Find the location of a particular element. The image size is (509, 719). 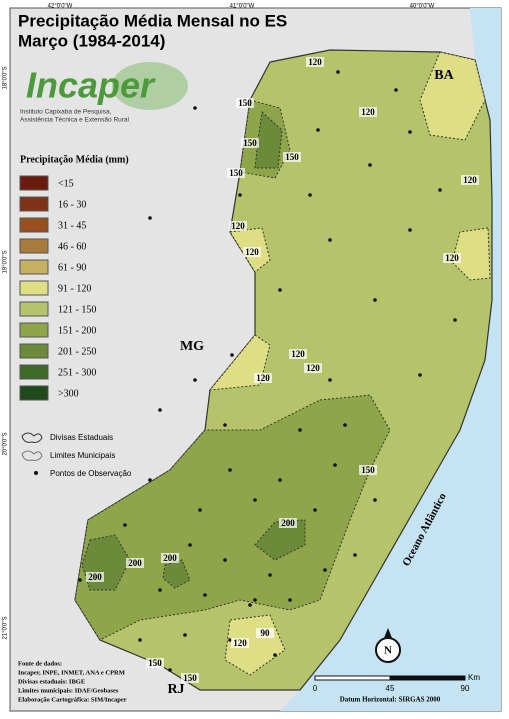

legend-label: 121 - 150 is located at coordinates (77, 309).